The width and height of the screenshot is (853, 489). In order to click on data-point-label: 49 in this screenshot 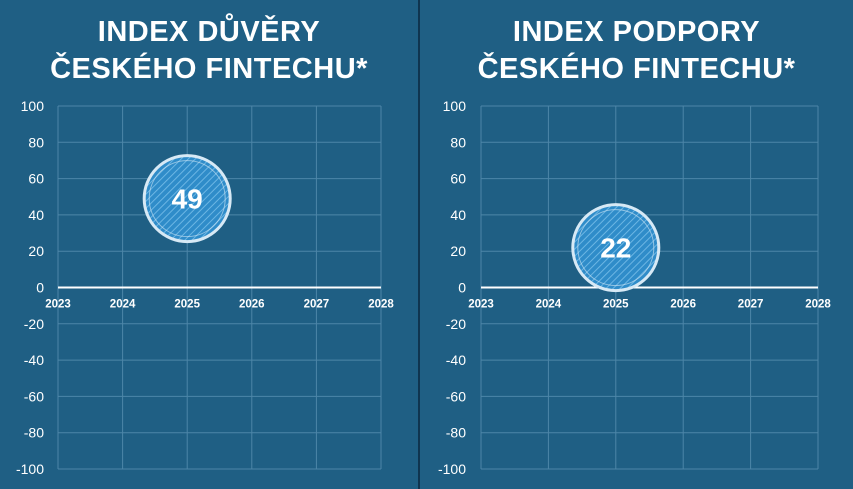, I will do `click(187, 199)`.